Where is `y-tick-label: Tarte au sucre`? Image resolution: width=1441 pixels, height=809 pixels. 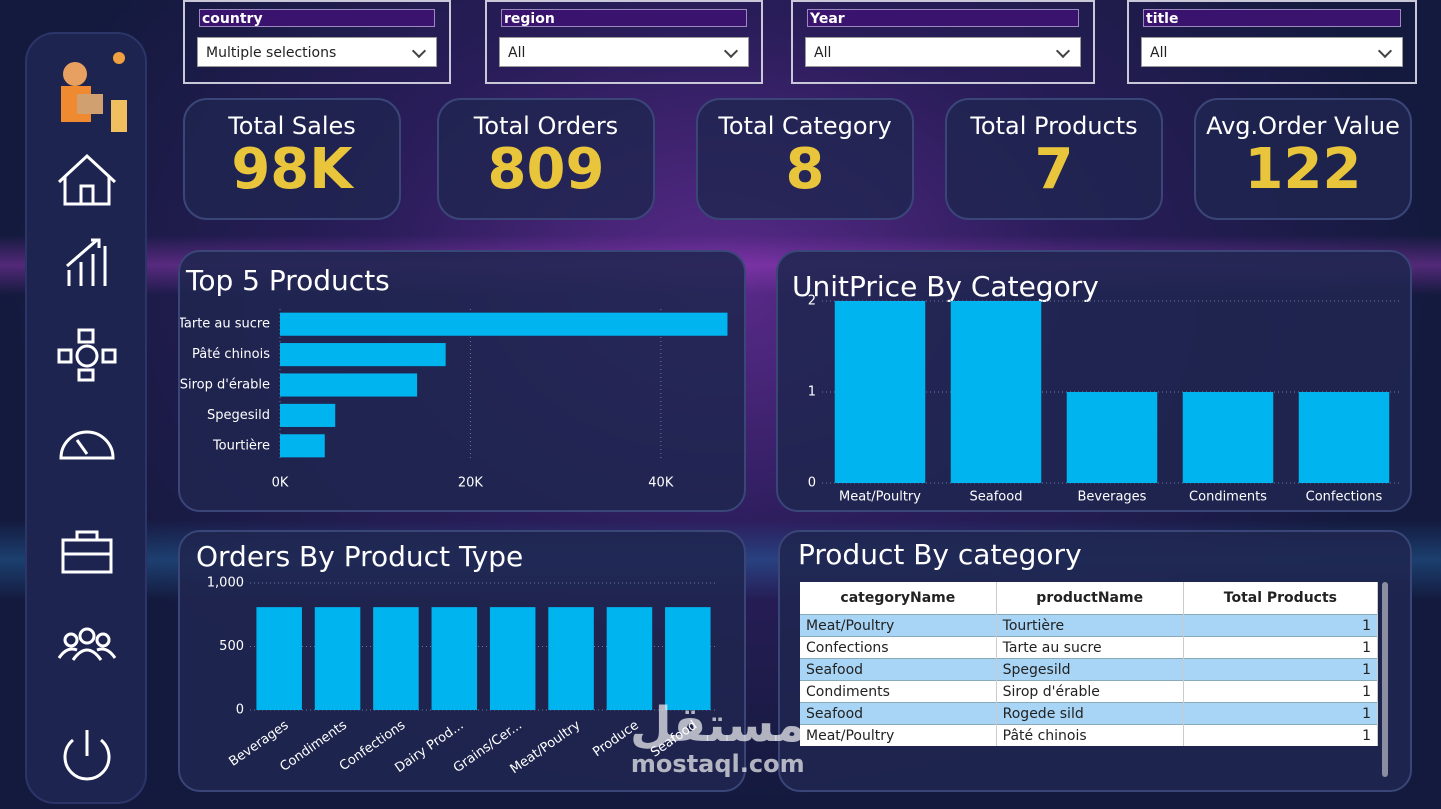 y-tick-label: Tarte au sucre is located at coordinates (225, 324).